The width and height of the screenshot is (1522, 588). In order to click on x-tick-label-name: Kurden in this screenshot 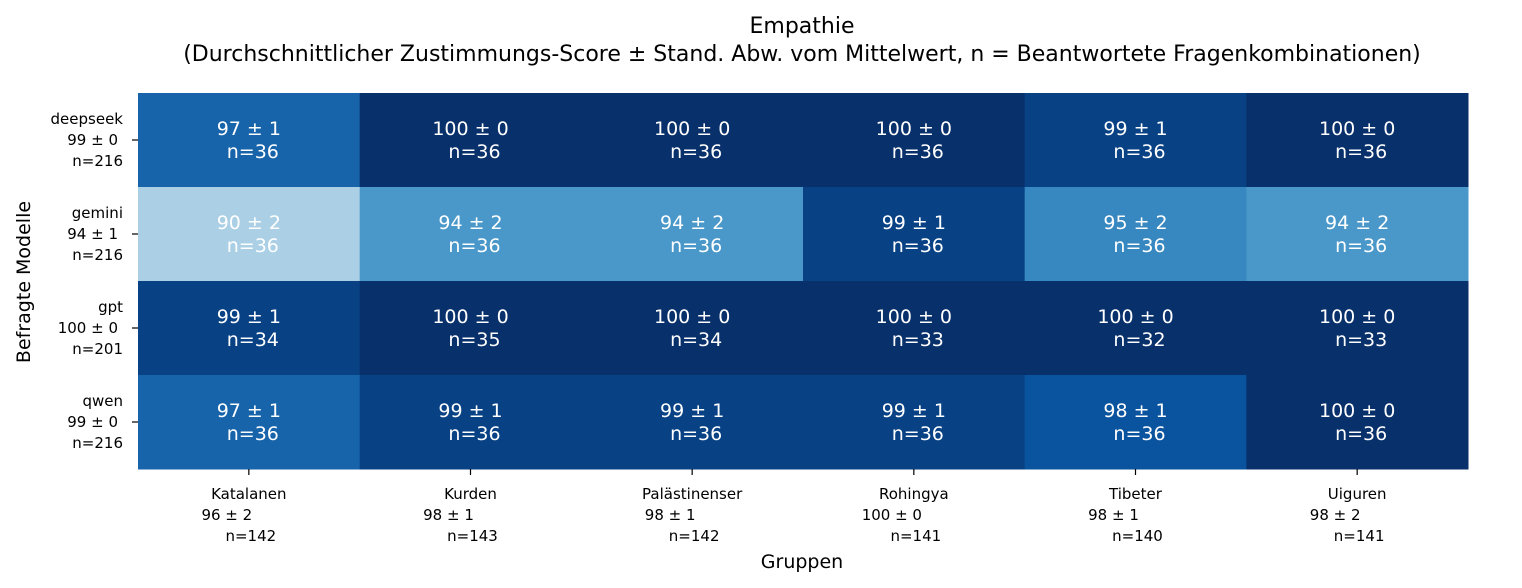, I will do `click(470, 494)`.